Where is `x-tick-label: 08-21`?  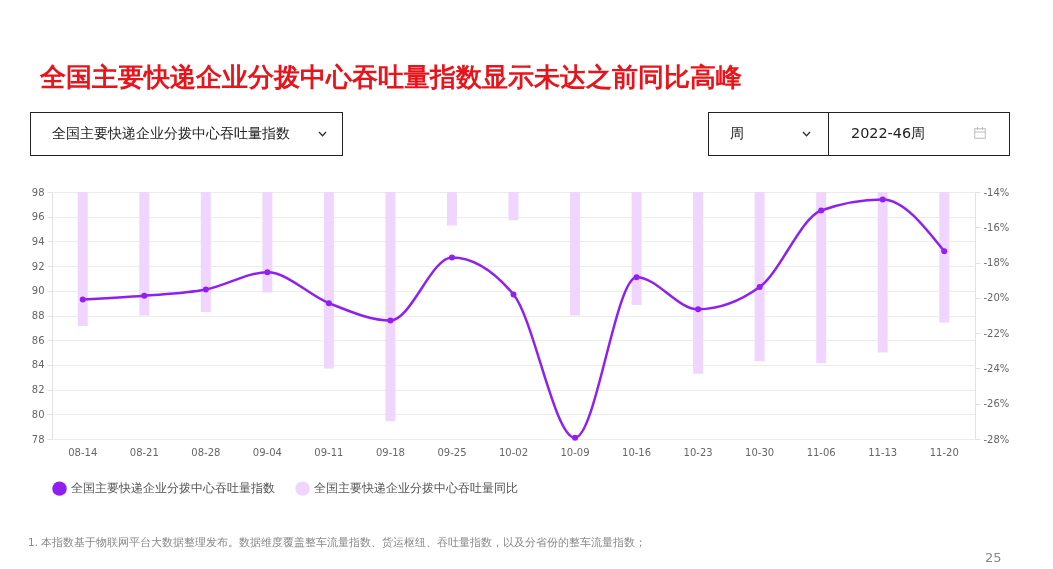
x-tick-label: 08-21 is located at coordinates (144, 452).